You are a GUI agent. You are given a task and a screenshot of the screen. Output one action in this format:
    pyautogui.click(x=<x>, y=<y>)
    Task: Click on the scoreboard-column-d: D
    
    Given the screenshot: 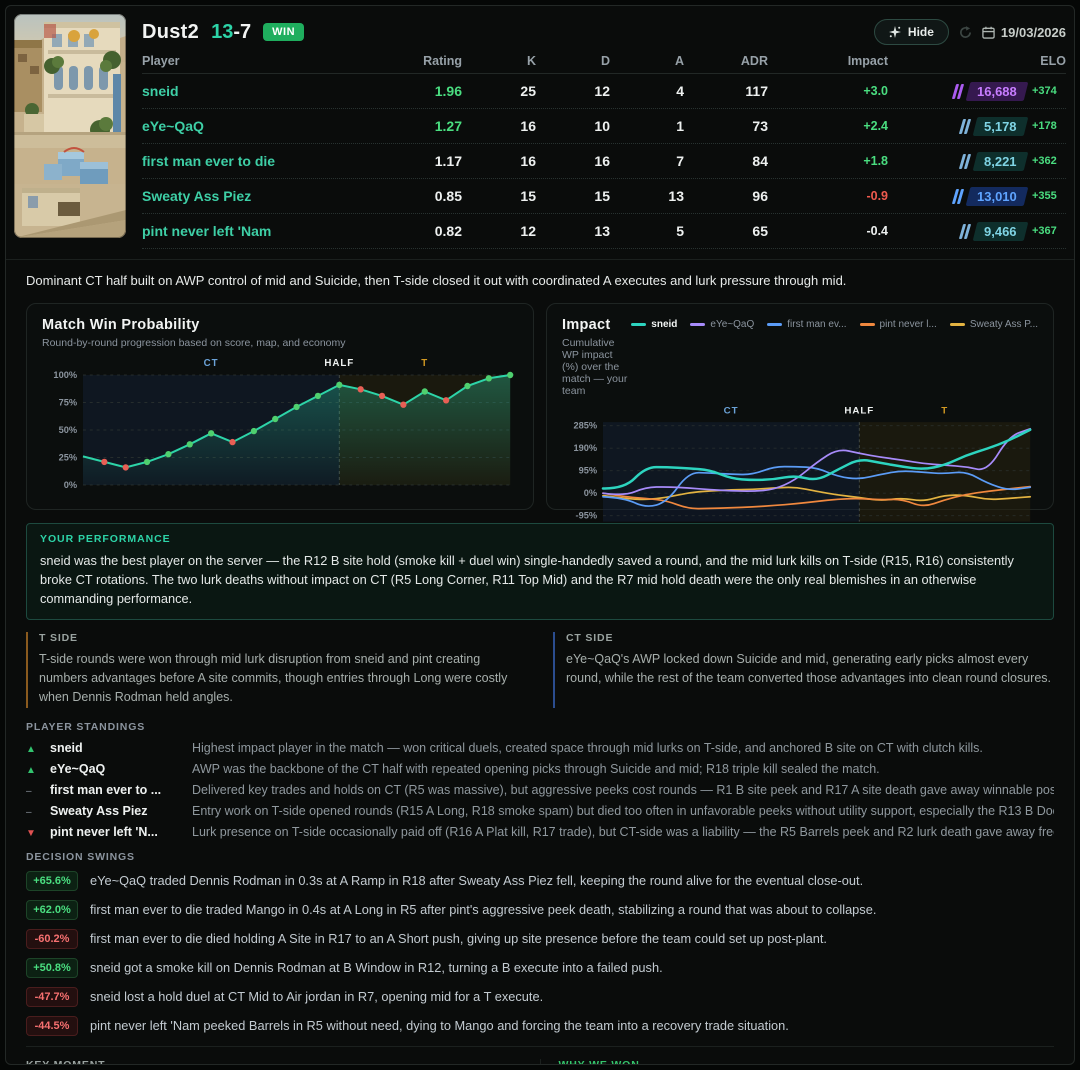 What is the action you would take?
    pyautogui.click(x=605, y=60)
    